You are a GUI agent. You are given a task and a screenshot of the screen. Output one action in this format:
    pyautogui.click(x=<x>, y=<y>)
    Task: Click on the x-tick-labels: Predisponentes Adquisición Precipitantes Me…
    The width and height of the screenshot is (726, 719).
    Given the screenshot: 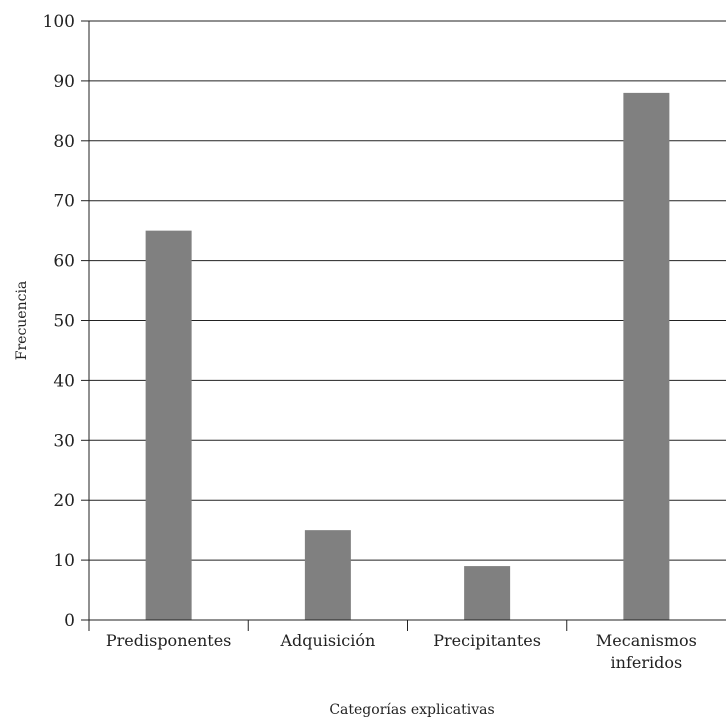 What is the action you would take?
    pyautogui.click(x=401, y=651)
    